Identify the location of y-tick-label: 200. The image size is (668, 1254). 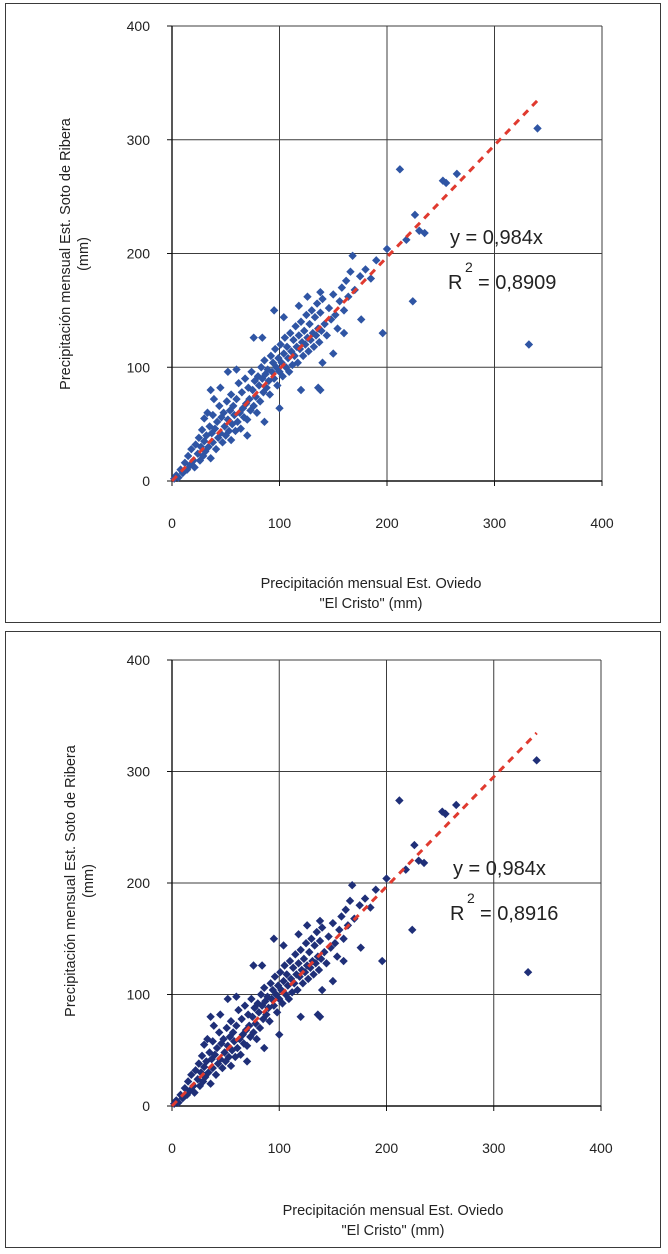
(139, 883).